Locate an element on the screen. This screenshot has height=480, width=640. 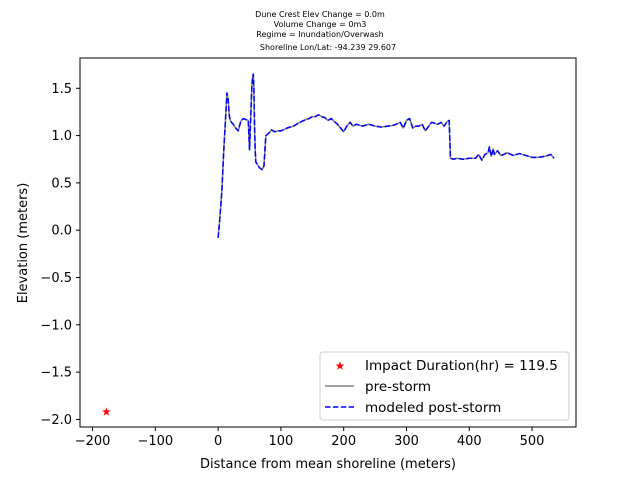
title-line-4: Shoreline Lon/Lat: -94.239 29.607 is located at coordinates (328, 47).